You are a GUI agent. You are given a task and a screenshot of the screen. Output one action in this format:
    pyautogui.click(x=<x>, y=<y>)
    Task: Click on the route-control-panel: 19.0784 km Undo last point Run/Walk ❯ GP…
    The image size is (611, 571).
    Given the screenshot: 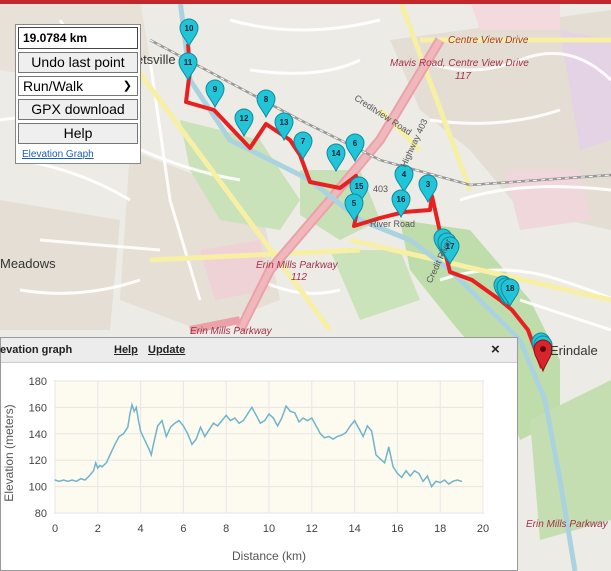 What is the action you would take?
    pyautogui.click(x=78, y=94)
    